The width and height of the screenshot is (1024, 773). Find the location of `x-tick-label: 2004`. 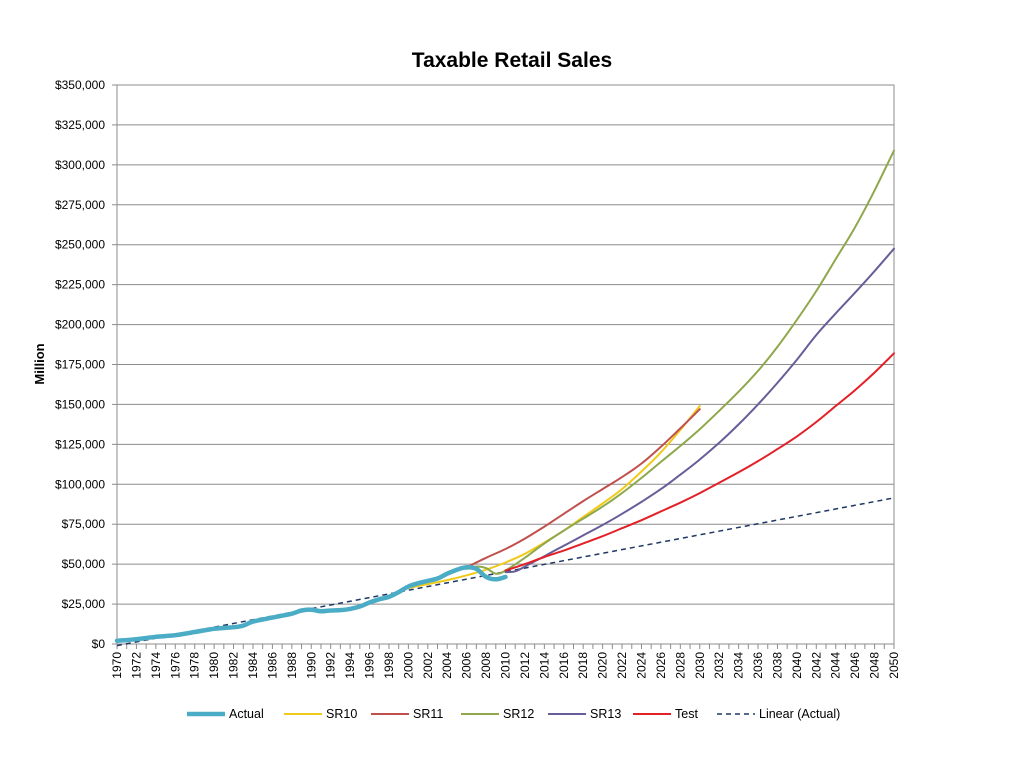

x-tick-label: 2004 is located at coordinates (447, 665).